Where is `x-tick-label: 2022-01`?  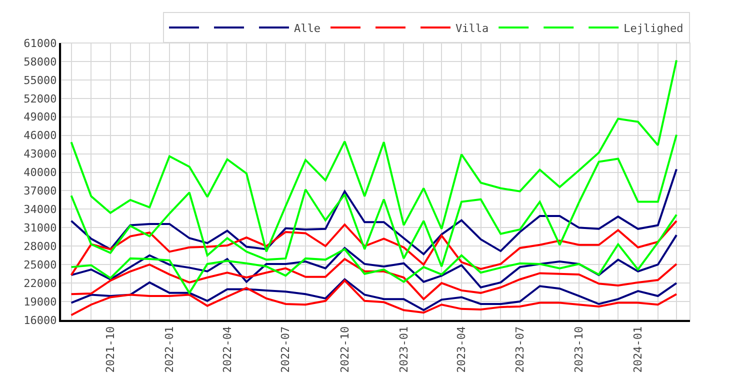
x-tick-label: 2022-01 is located at coordinates (169, 349).